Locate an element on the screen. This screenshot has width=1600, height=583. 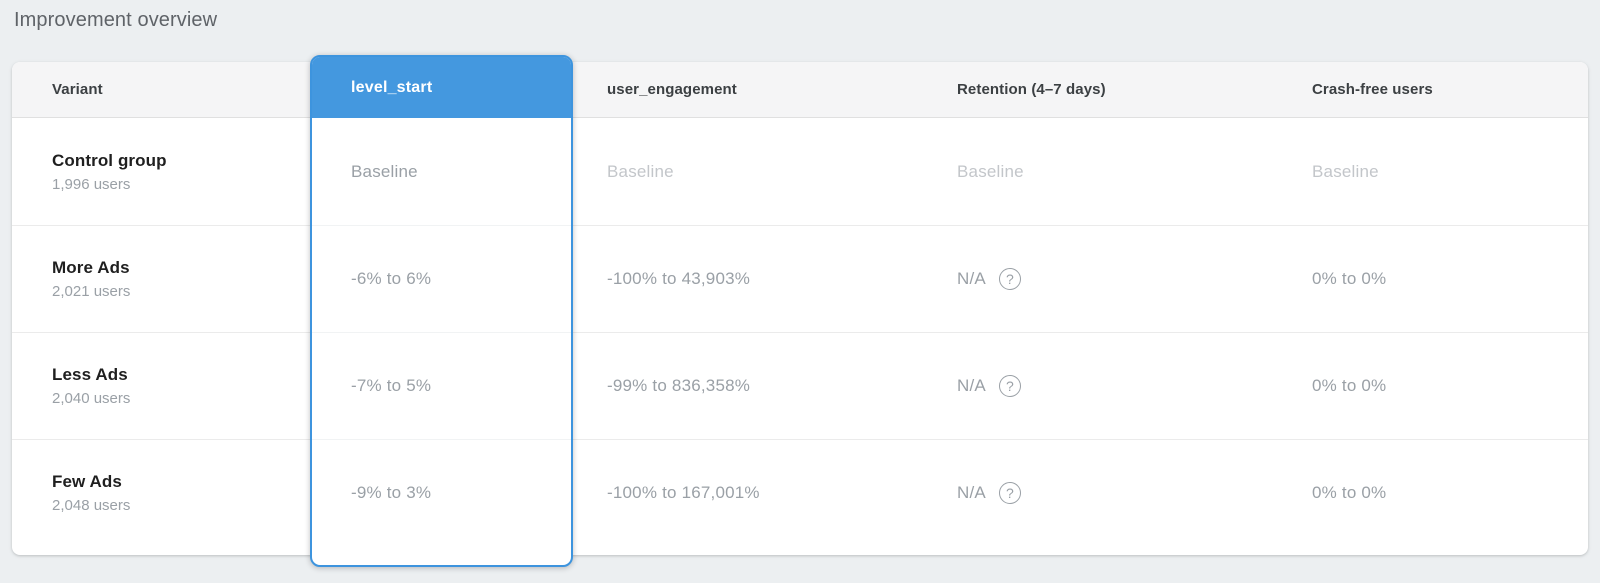
variant-name: Few Ads is located at coordinates (87, 481).